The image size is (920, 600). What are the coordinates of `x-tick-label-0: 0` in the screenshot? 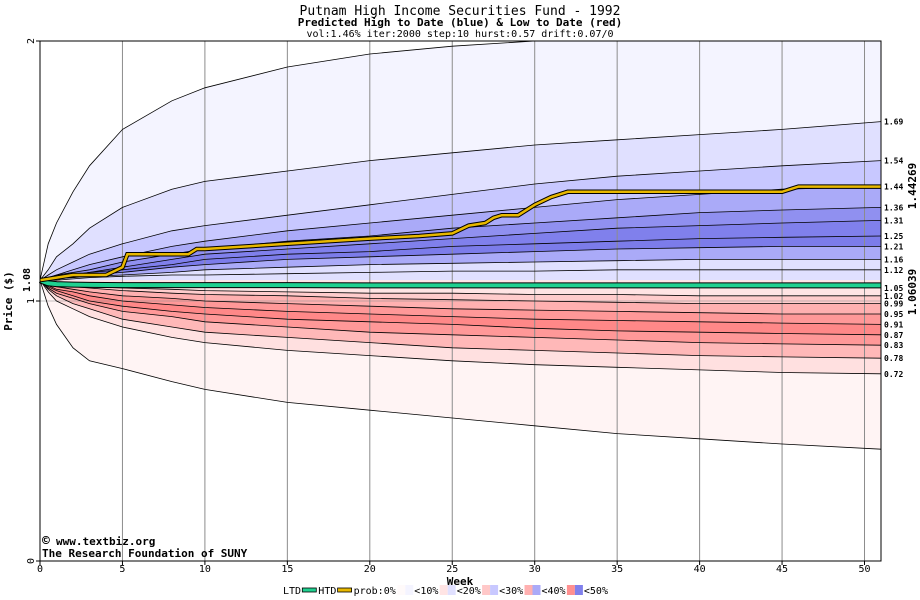 It's located at (40, 569).